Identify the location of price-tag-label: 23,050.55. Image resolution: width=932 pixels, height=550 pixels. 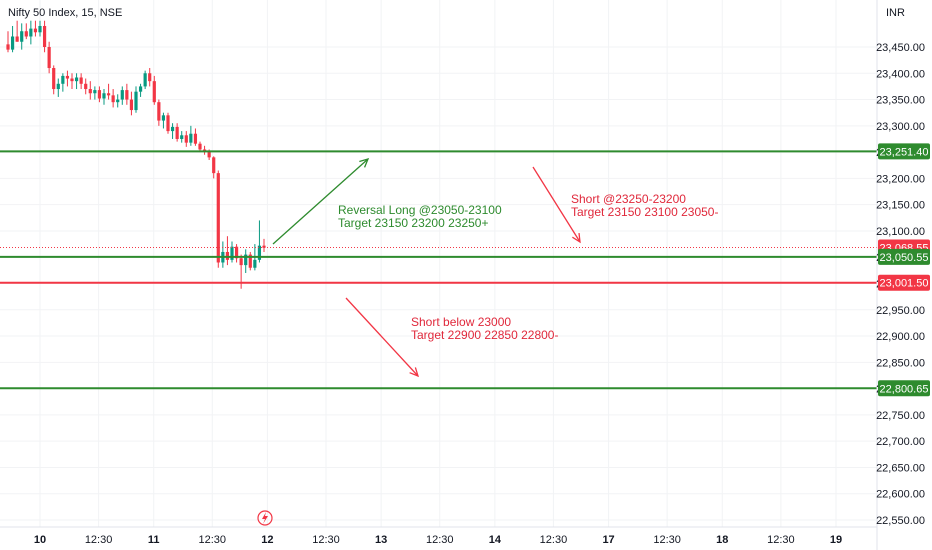
(904, 258).